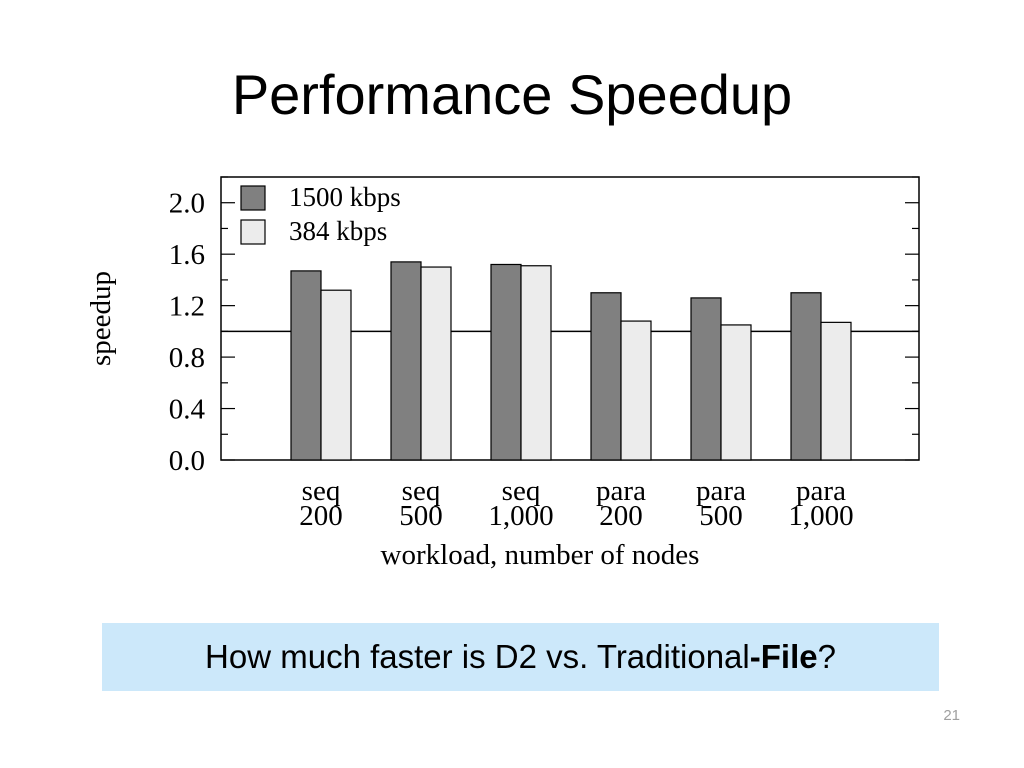 The width and height of the screenshot is (1024, 768). Describe the element at coordinates (540, 555) in the screenshot. I see `x-axis-label: workload, number of nodes` at that location.